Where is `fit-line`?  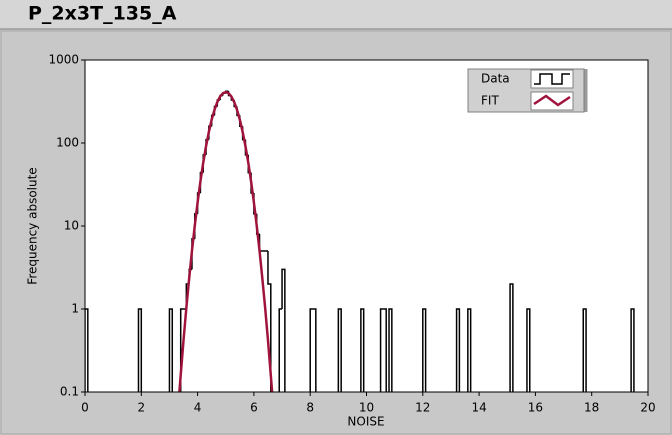 fit-line is located at coordinates (226, 241).